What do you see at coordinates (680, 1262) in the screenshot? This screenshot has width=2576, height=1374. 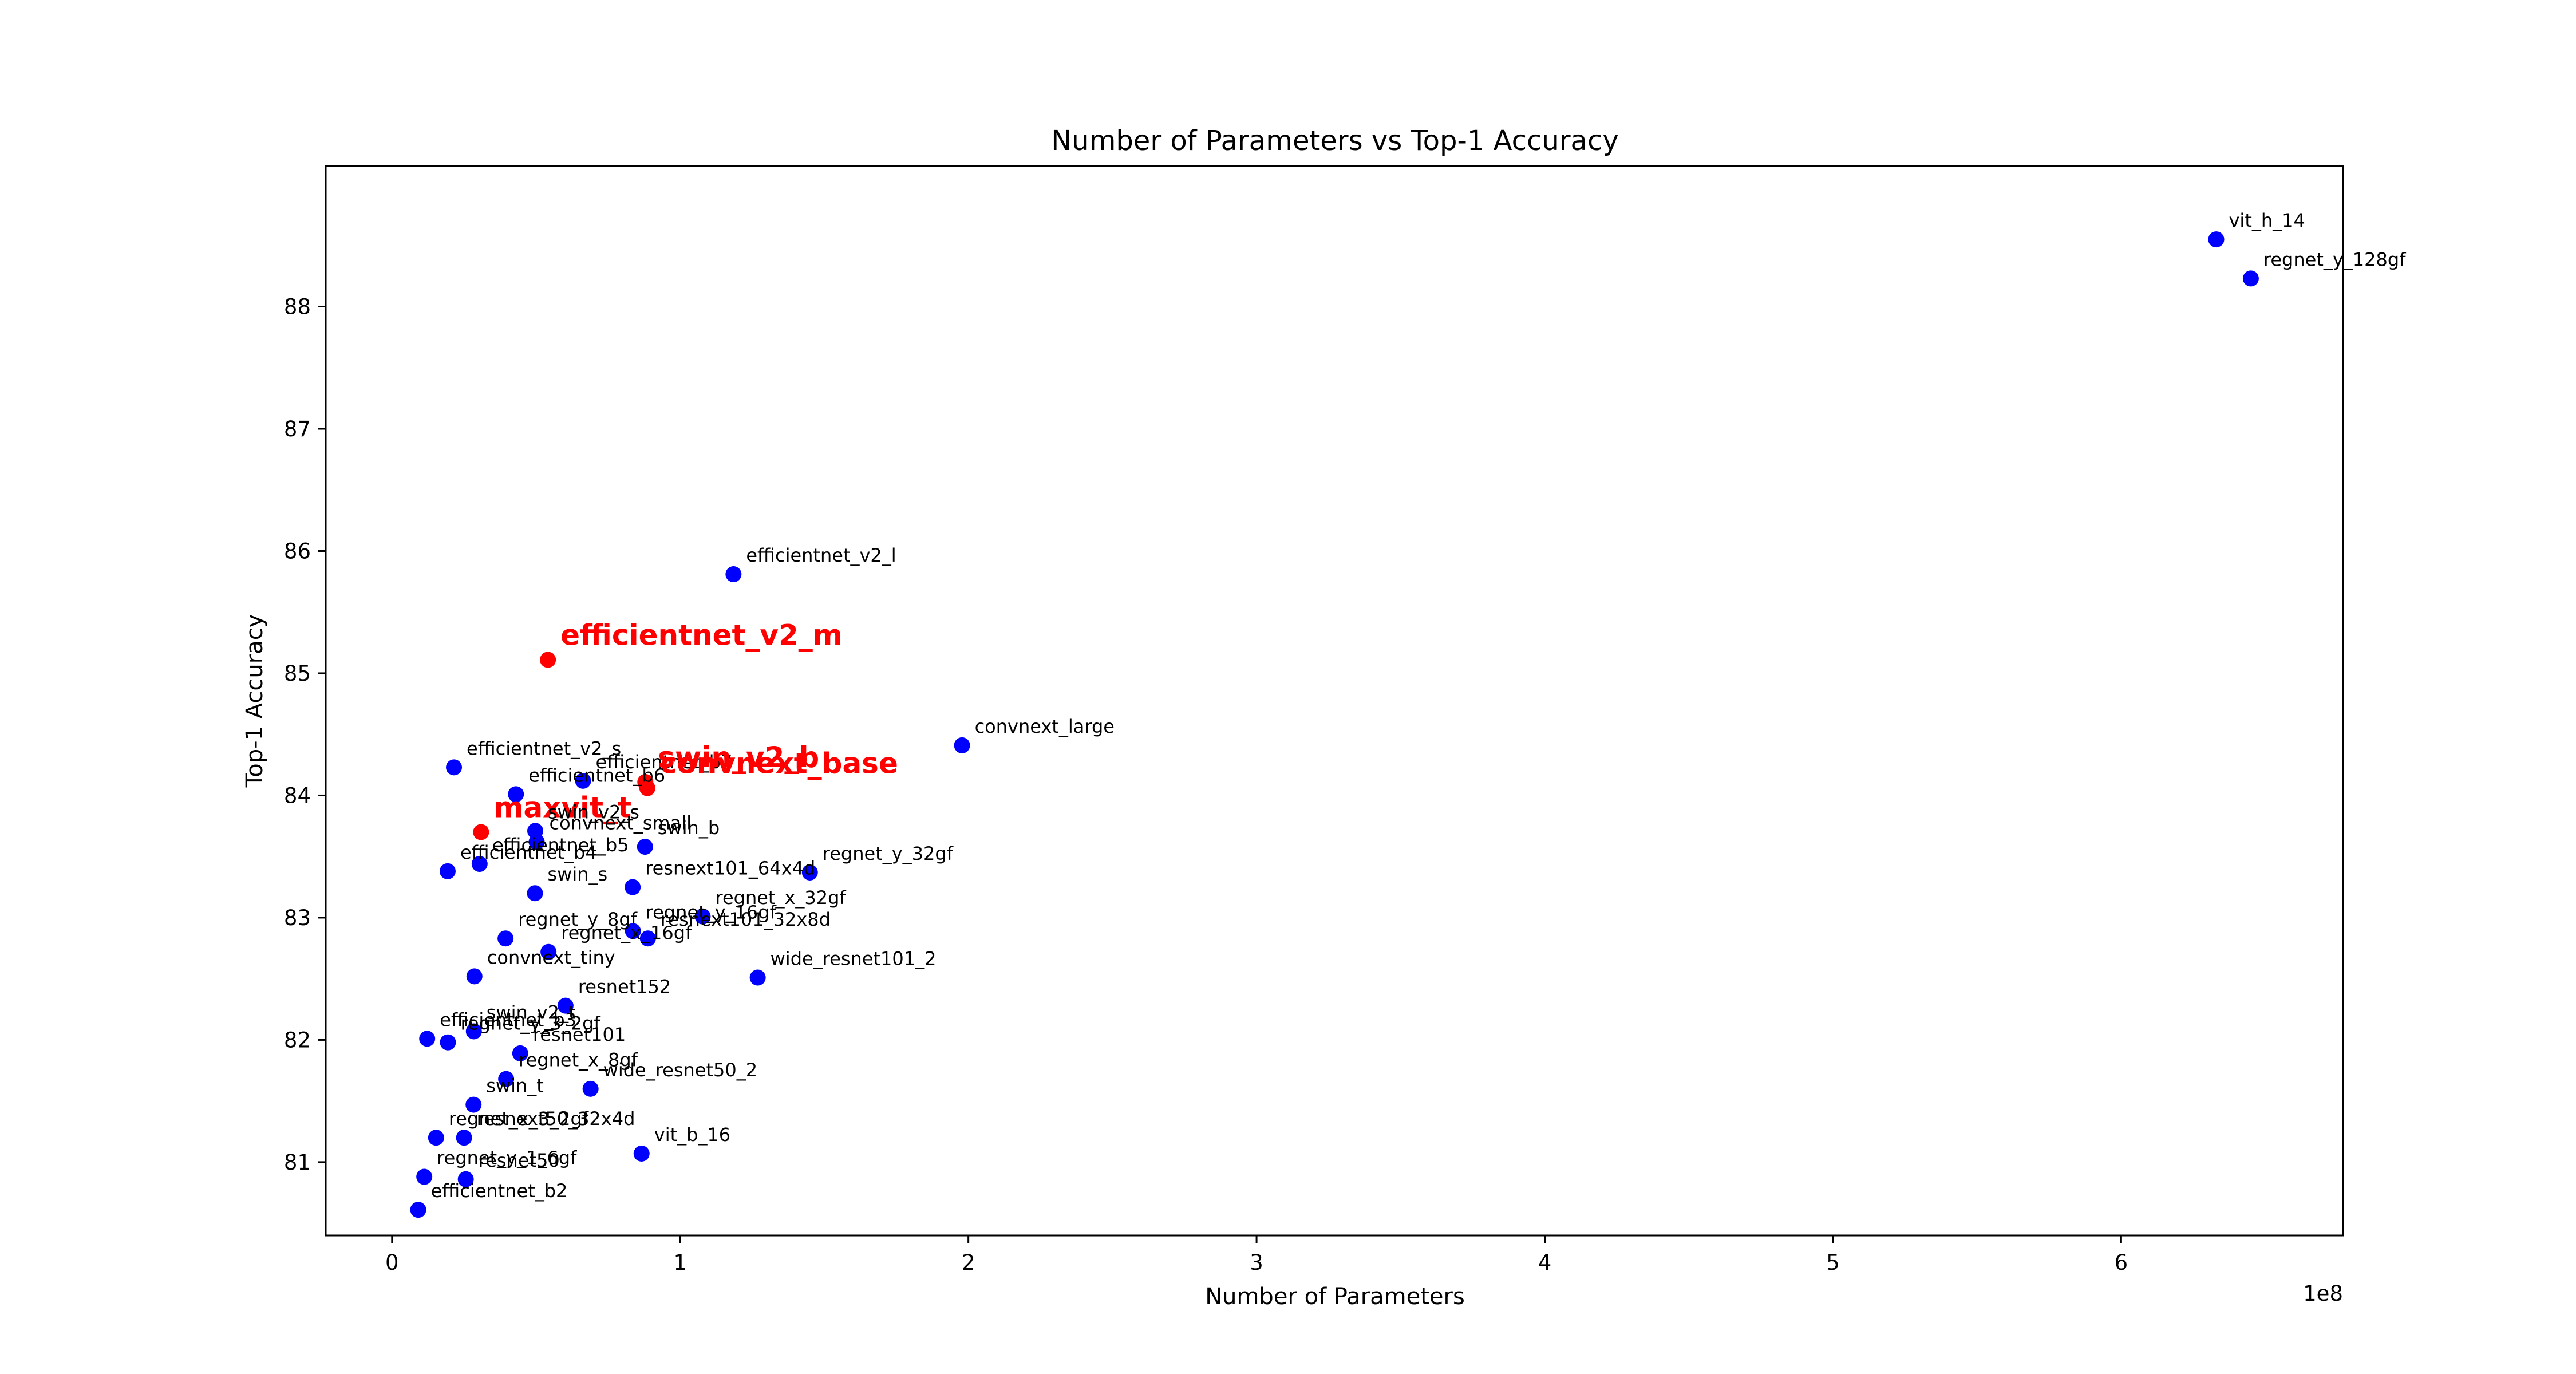 I see `x-tick-label: 1` at bounding box center [680, 1262].